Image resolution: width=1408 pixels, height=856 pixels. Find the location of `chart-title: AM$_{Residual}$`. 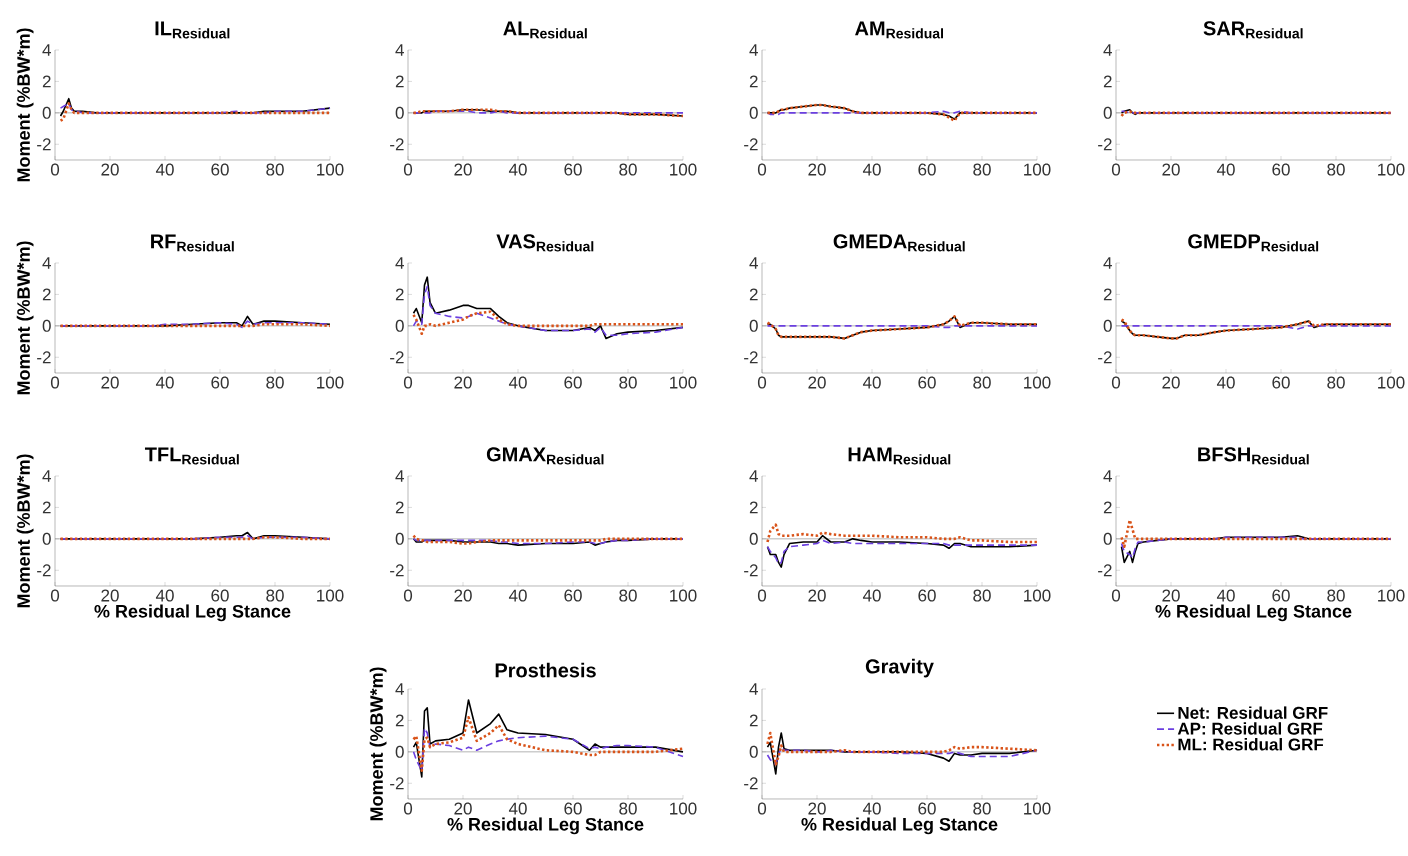

chart-title: AM$_{Residual}$ is located at coordinates (899, 30).